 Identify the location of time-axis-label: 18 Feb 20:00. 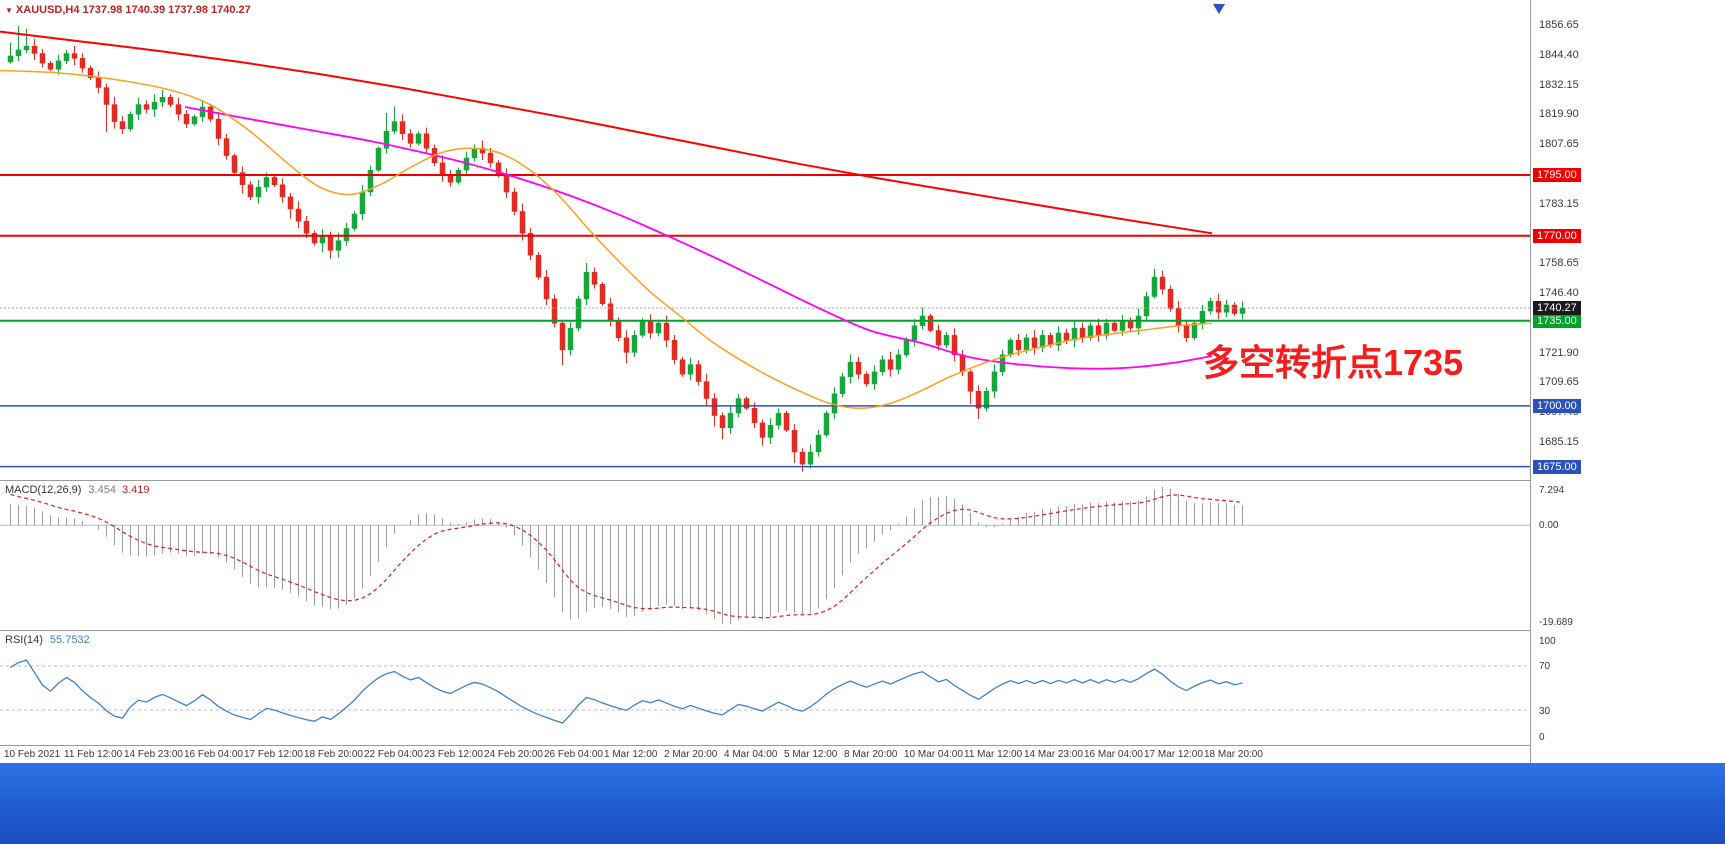
(333, 754).